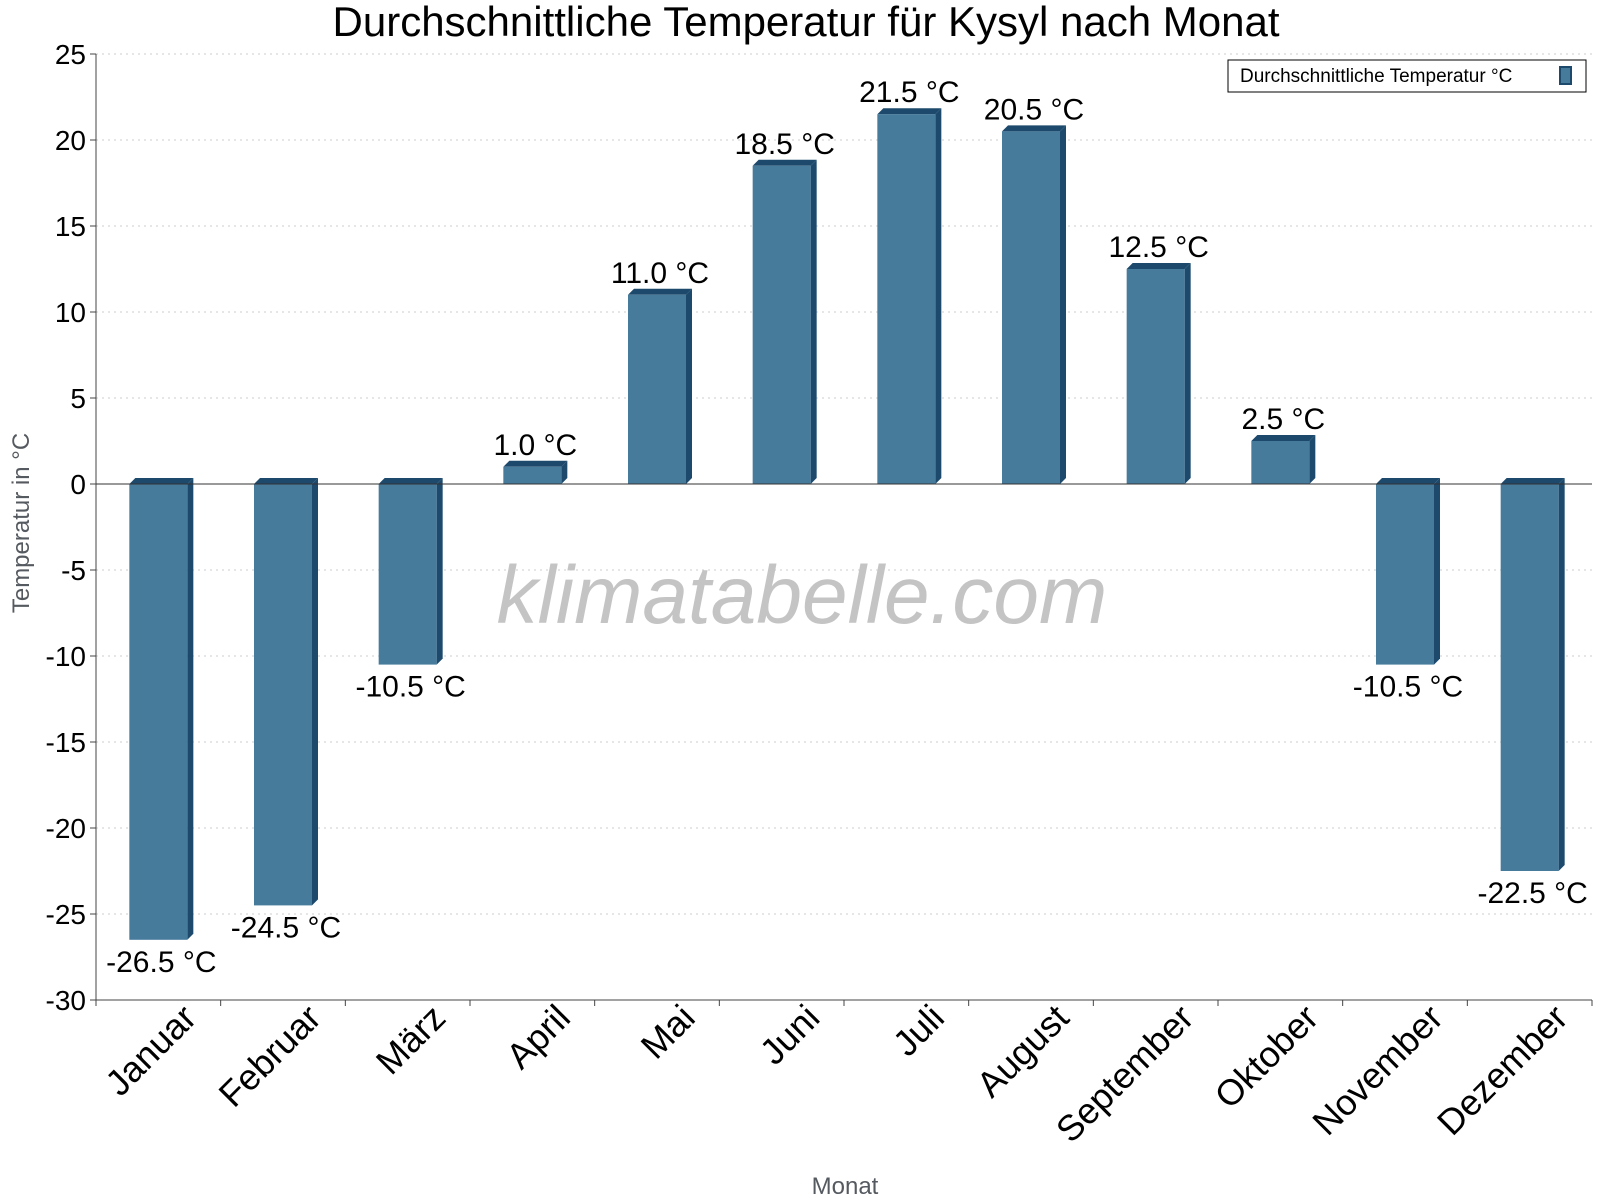 This screenshot has width=1600, height=1200. What do you see at coordinates (66, 828) in the screenshot?
I see `y-tick-label: -20` at bounding box center [66, 828].